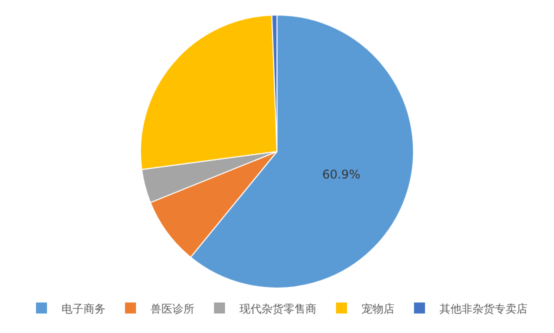  Describe the element at coordinates (484, 309) in the screenshot. I see `legend-label: 其他非杂货专卖店` at that location.